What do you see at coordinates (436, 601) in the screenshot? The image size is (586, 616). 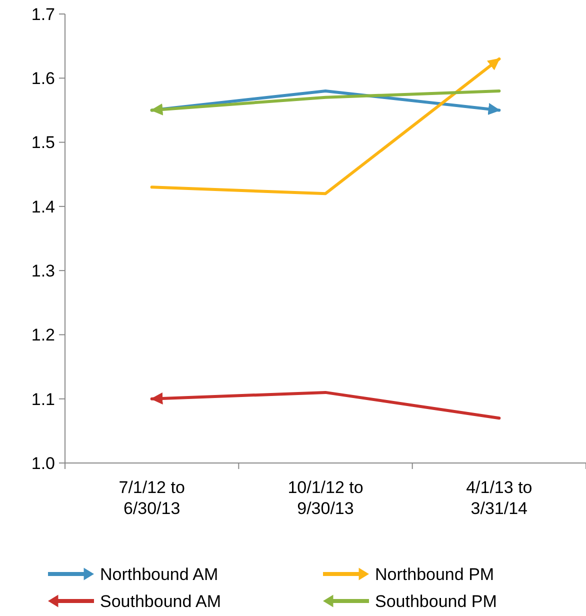 I see `legend-label: Southbound PM` at bounding box center [436, 601].